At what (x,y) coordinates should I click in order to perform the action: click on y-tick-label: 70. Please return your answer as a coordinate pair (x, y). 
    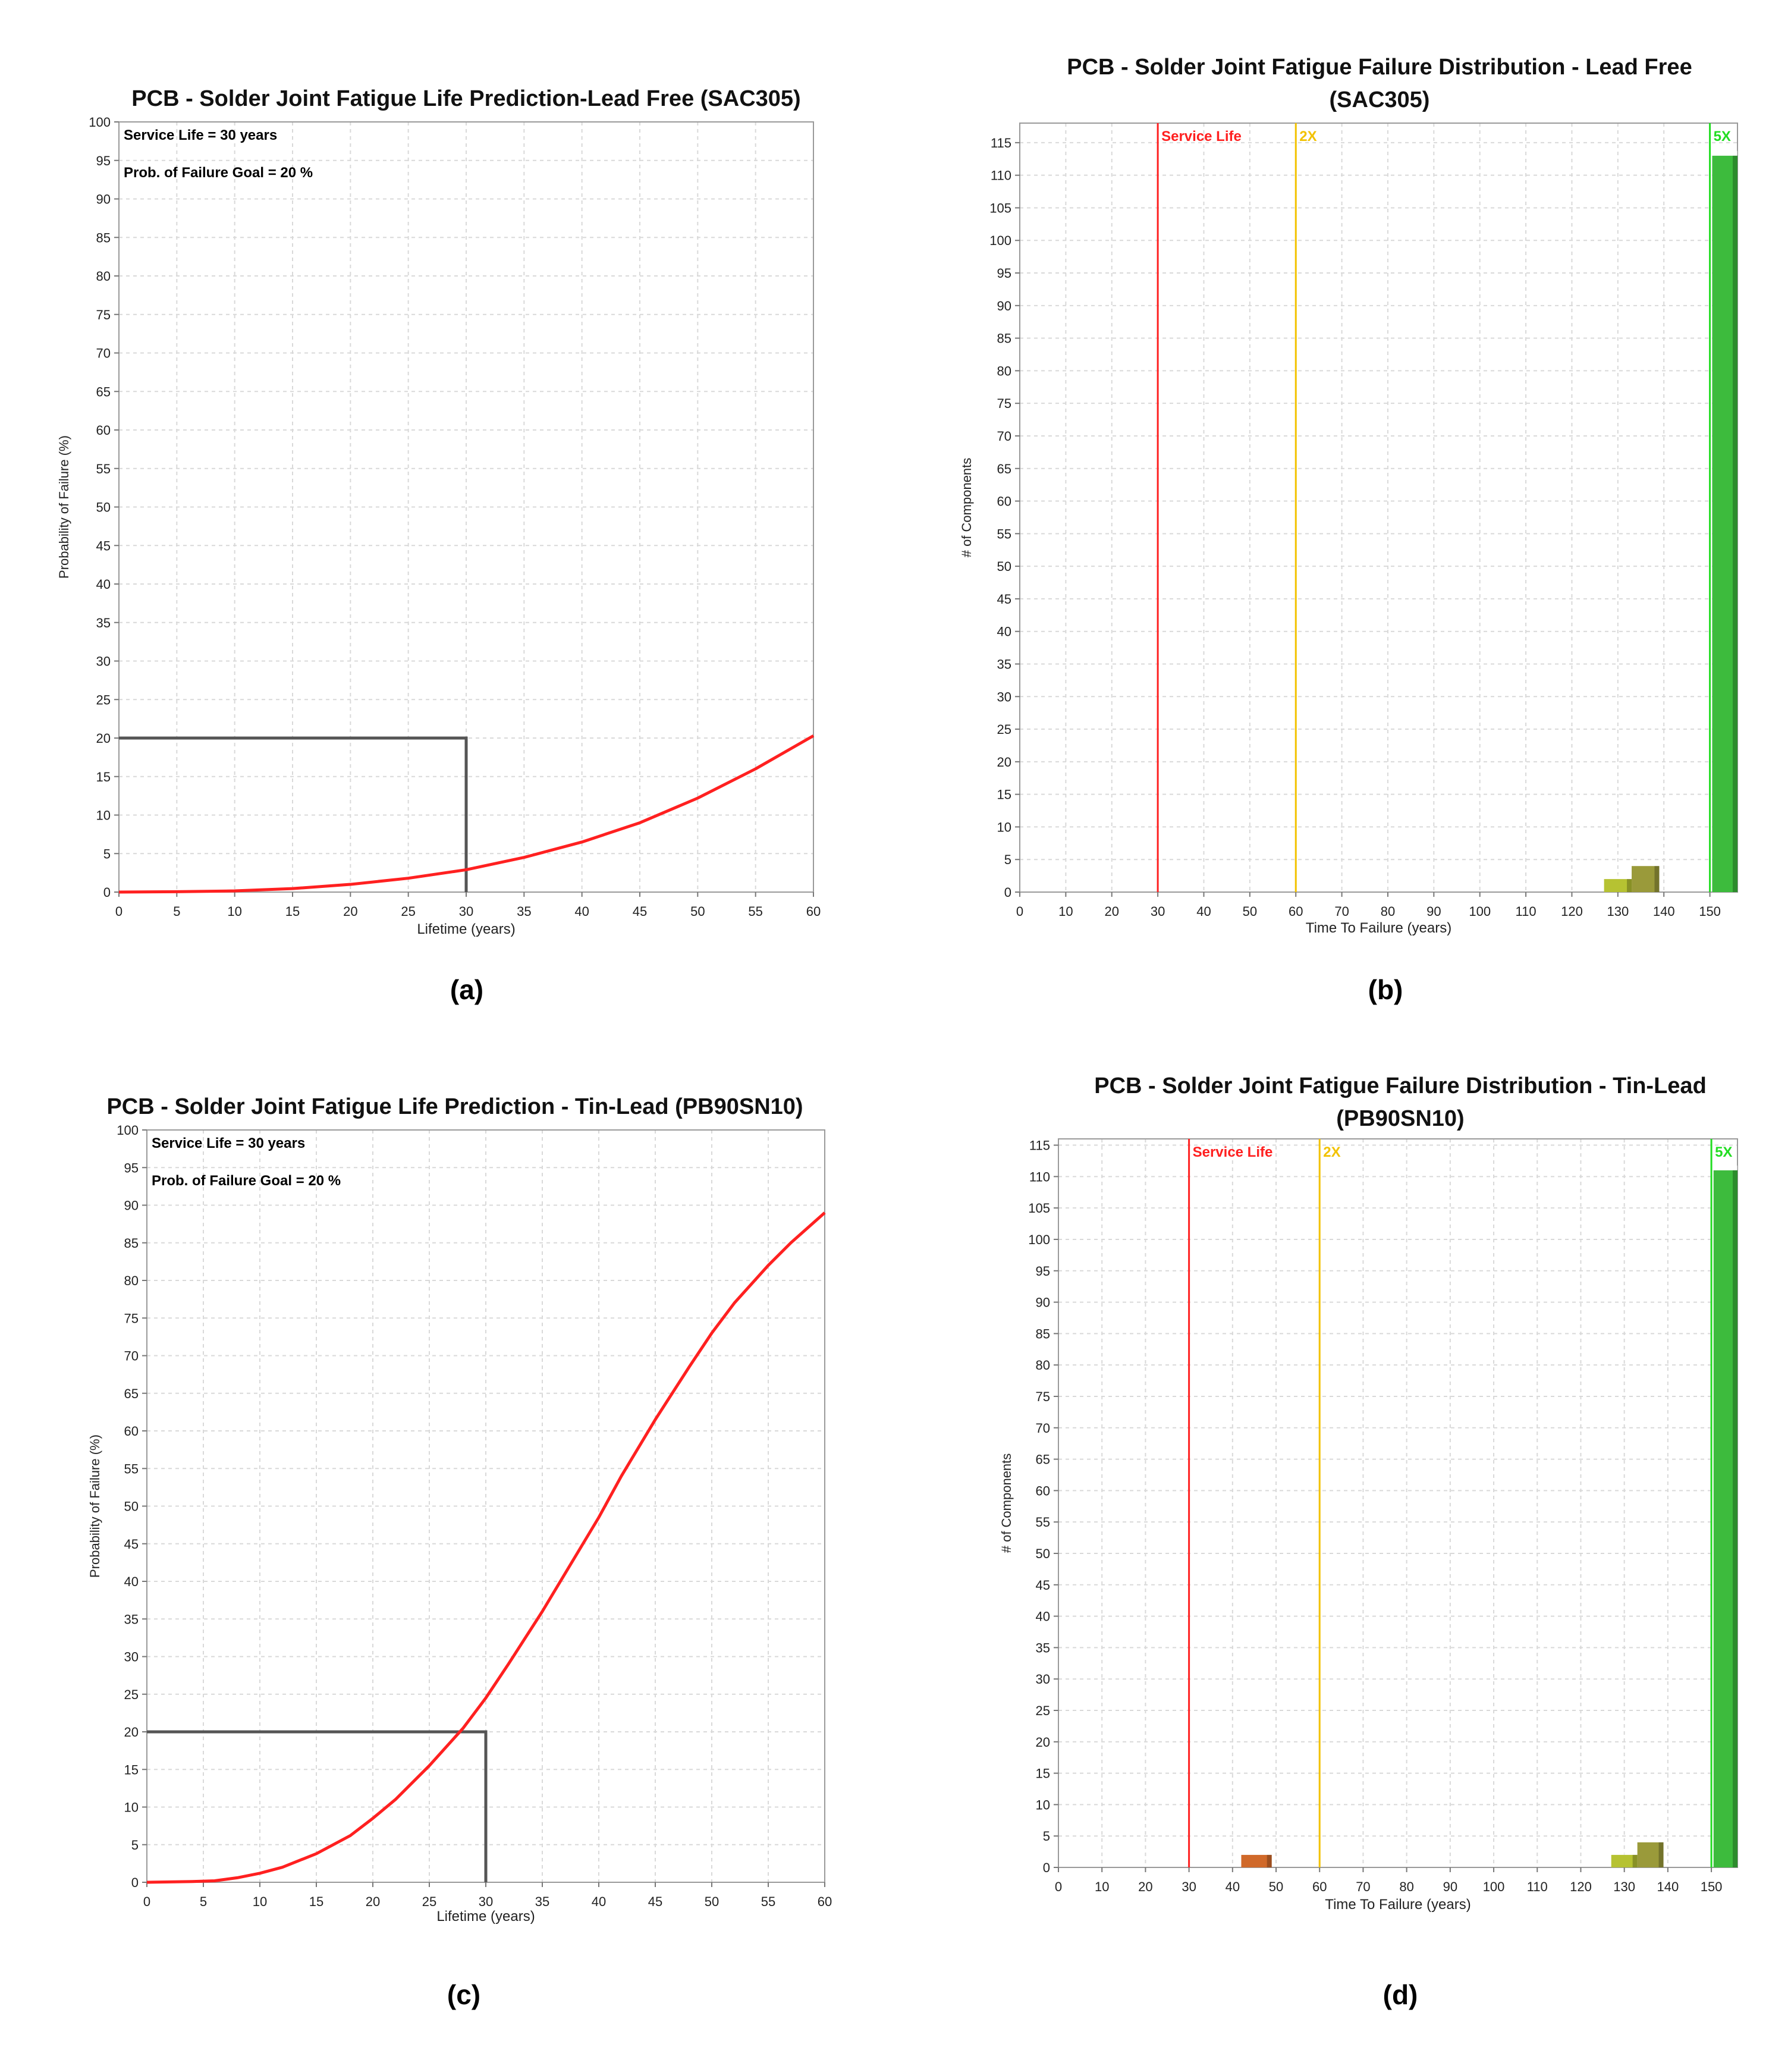
    Looking at the image, I should click on (104, 353).